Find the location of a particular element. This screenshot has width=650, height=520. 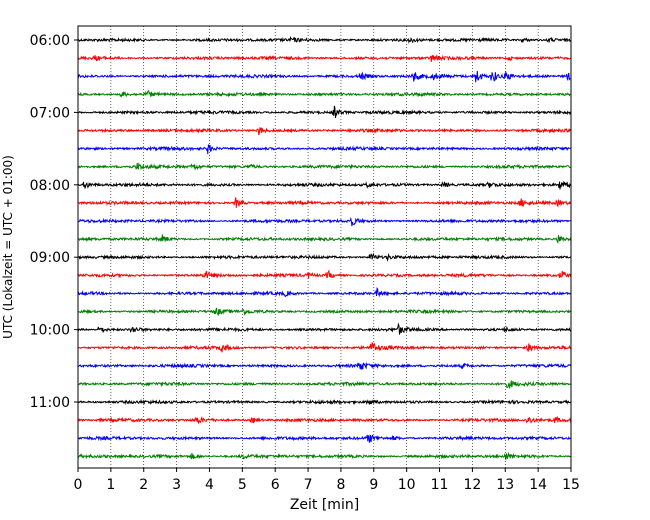

x-tick-label-3: 3 is located at coordinates (176, 485).